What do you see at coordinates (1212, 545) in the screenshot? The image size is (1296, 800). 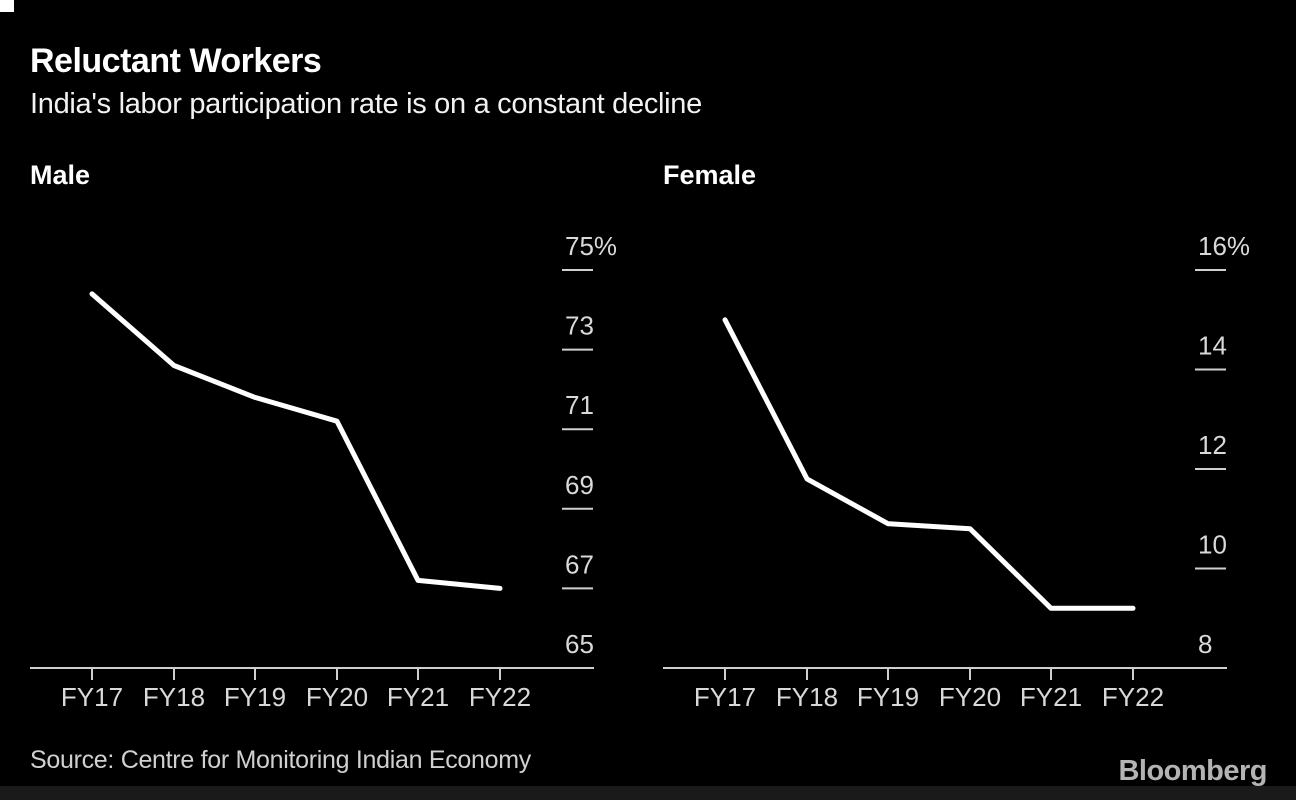 I see `y-tick-label: 10` at bounding box center [1212, 545].